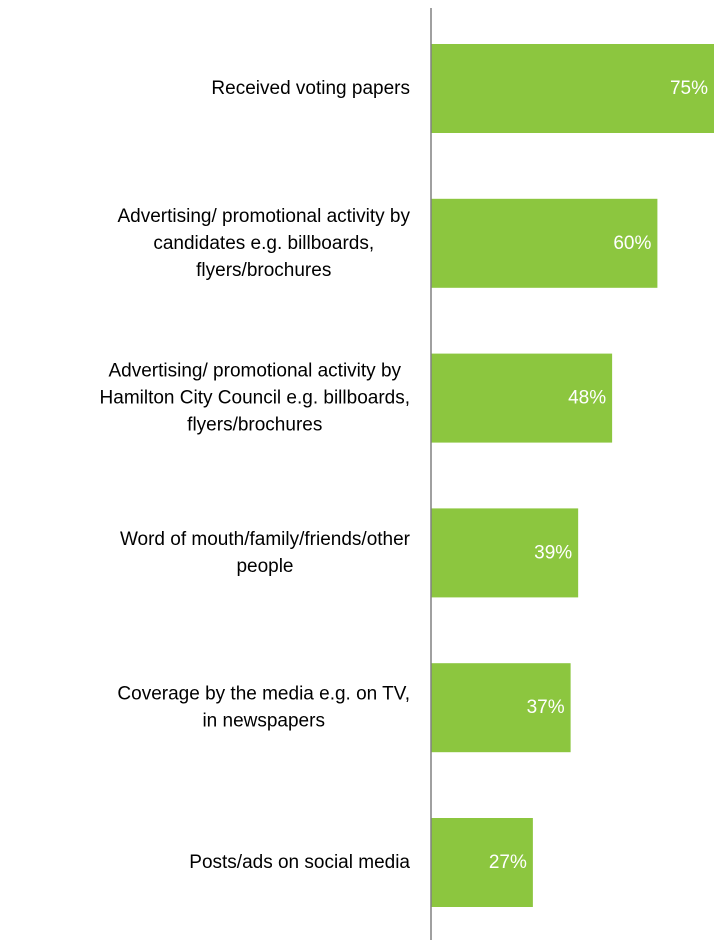  Describe the element at coordinates (263, 694) in the screenshot. I see `category-label-line: Coverage by the media e.g. on TV,` at that location.